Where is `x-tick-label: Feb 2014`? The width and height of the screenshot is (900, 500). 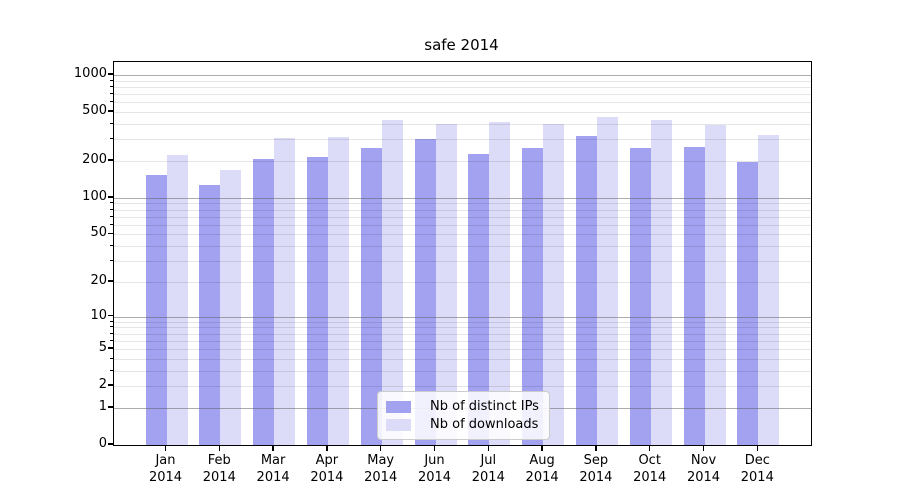 x-tick-label: Feb 2014 is located at coordinates (219, 469).